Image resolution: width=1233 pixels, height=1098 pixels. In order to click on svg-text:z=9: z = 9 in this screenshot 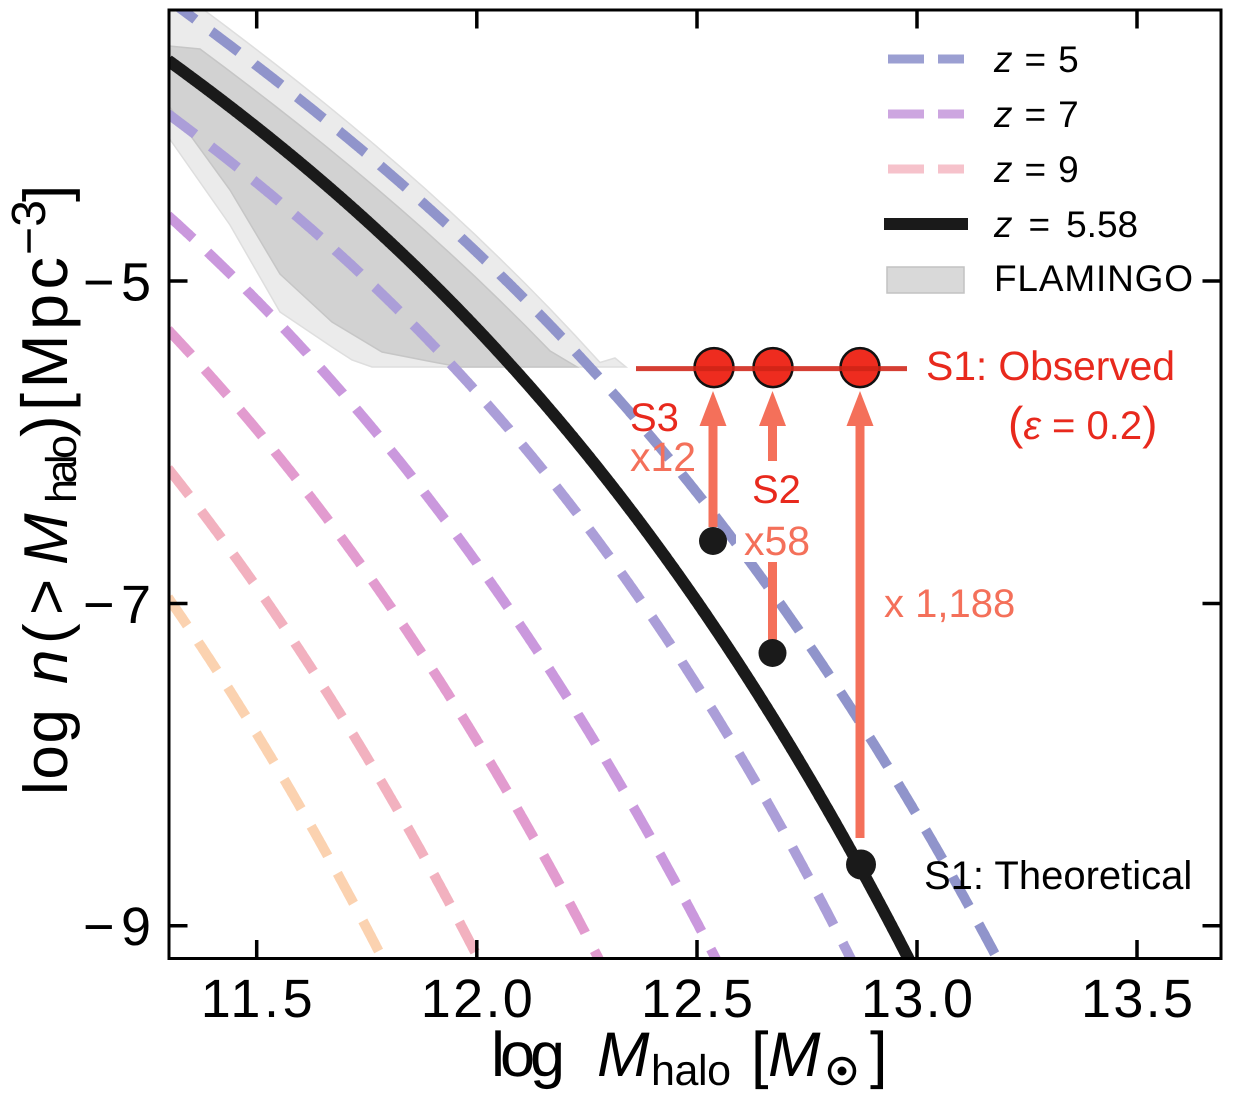, I will do `click(1036, 169)`.